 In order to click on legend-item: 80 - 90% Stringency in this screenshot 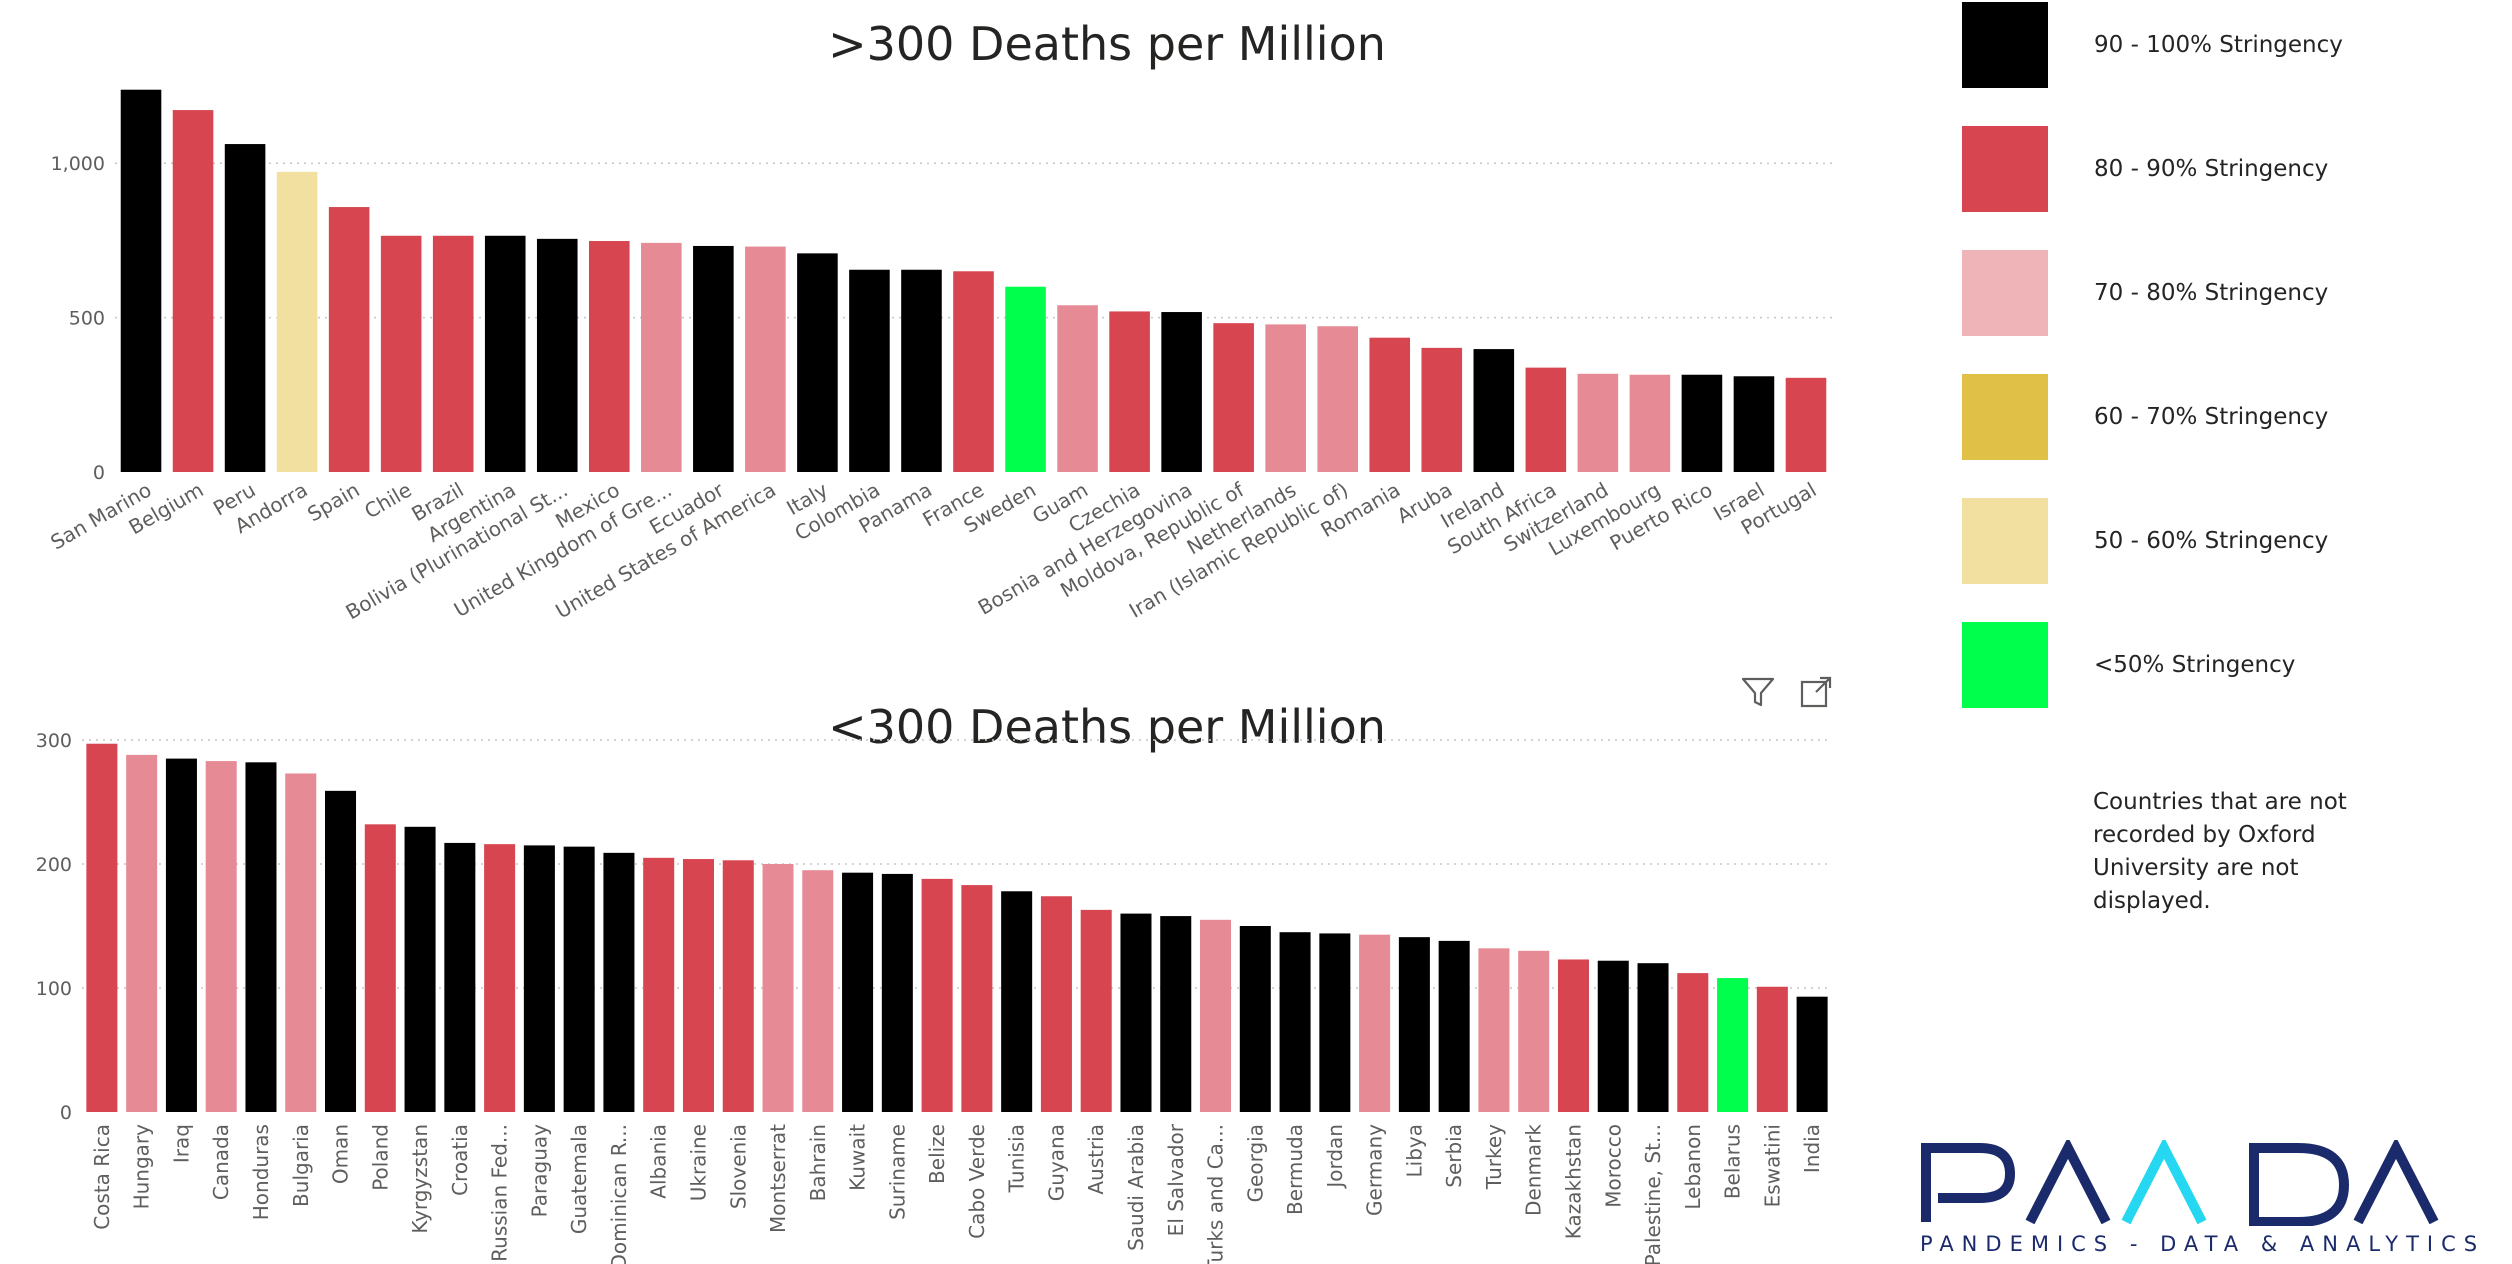, I will do `click(2232, 169)`.